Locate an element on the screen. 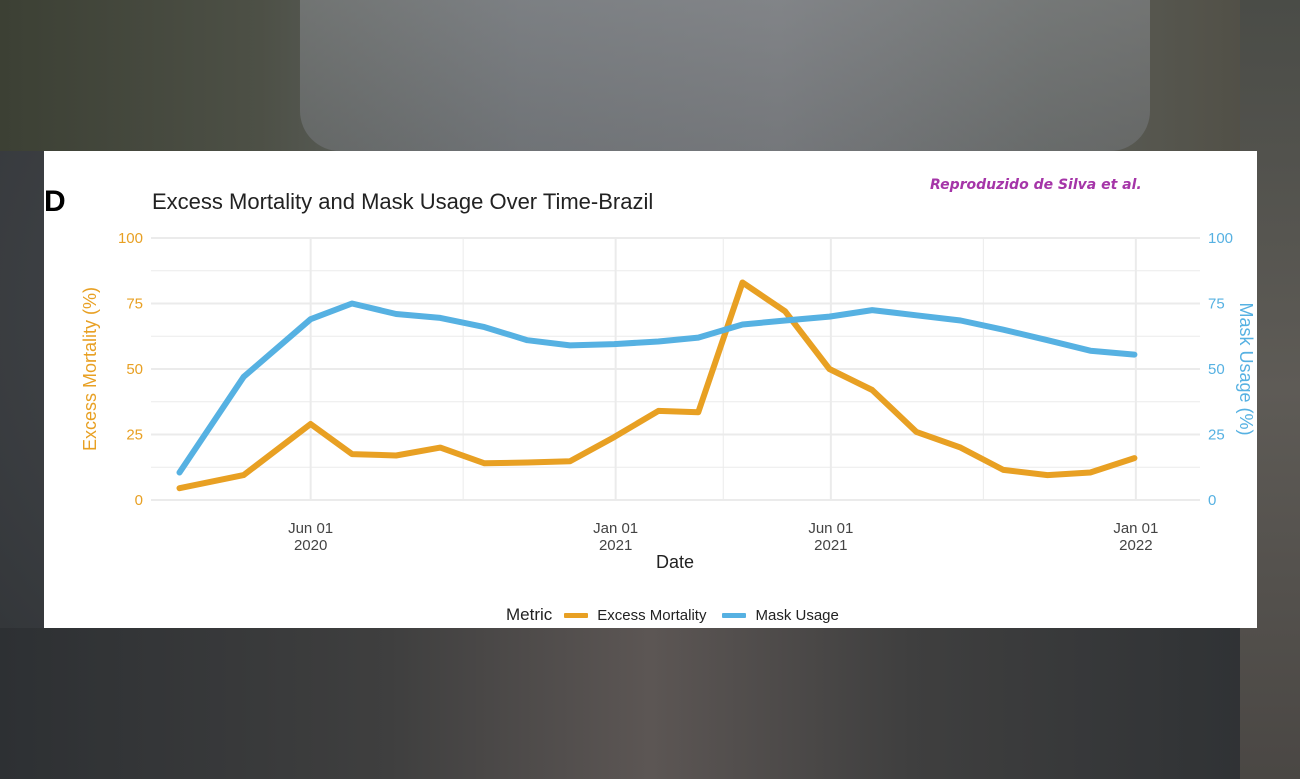 Image resolution: width=1300 pixels, height=779 pixels. legend-swatch-mask-usage is located at coordinates (734, 615).